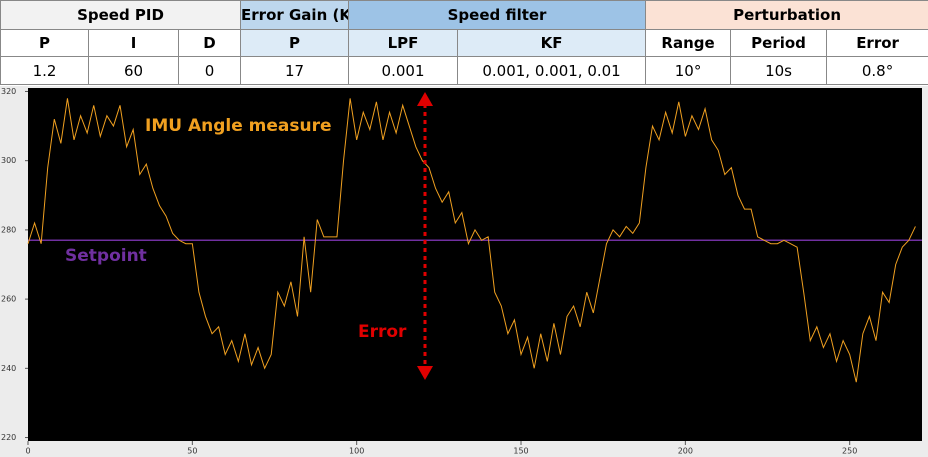  I want to click on x-tick-label: 50, so click(192, 451).